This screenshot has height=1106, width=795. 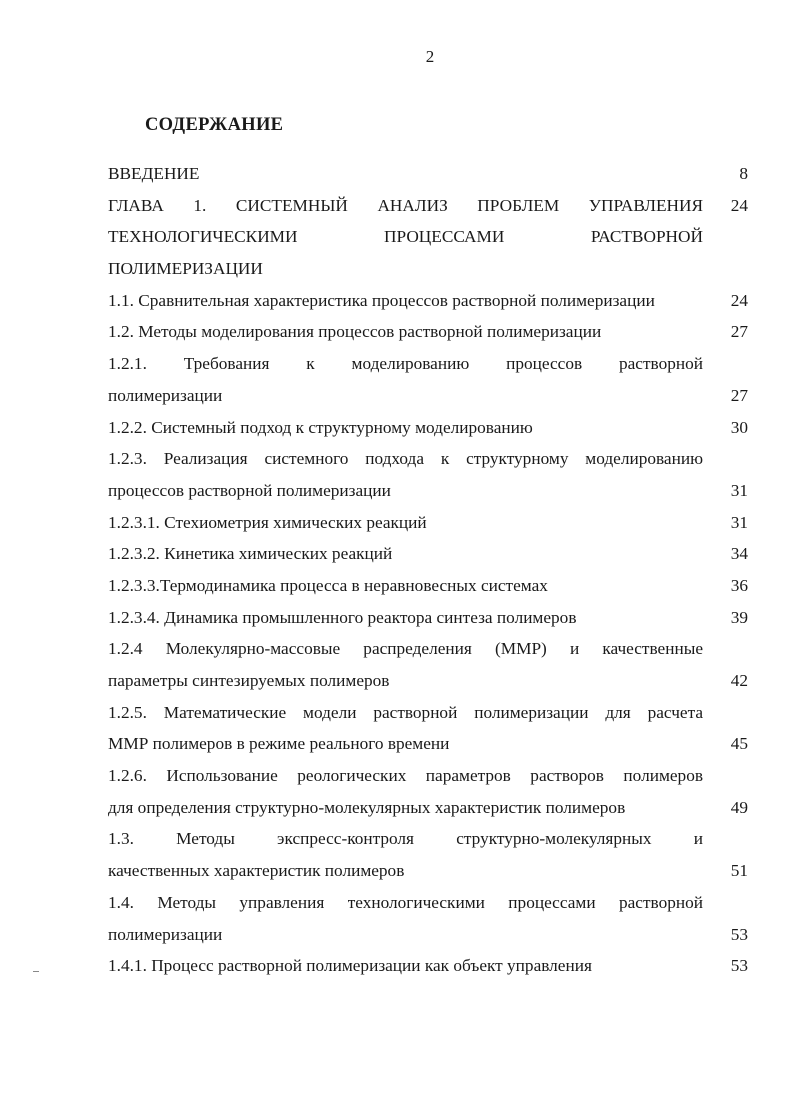 I want to click on toc-page-number: 39, so click(x=739, y=617).